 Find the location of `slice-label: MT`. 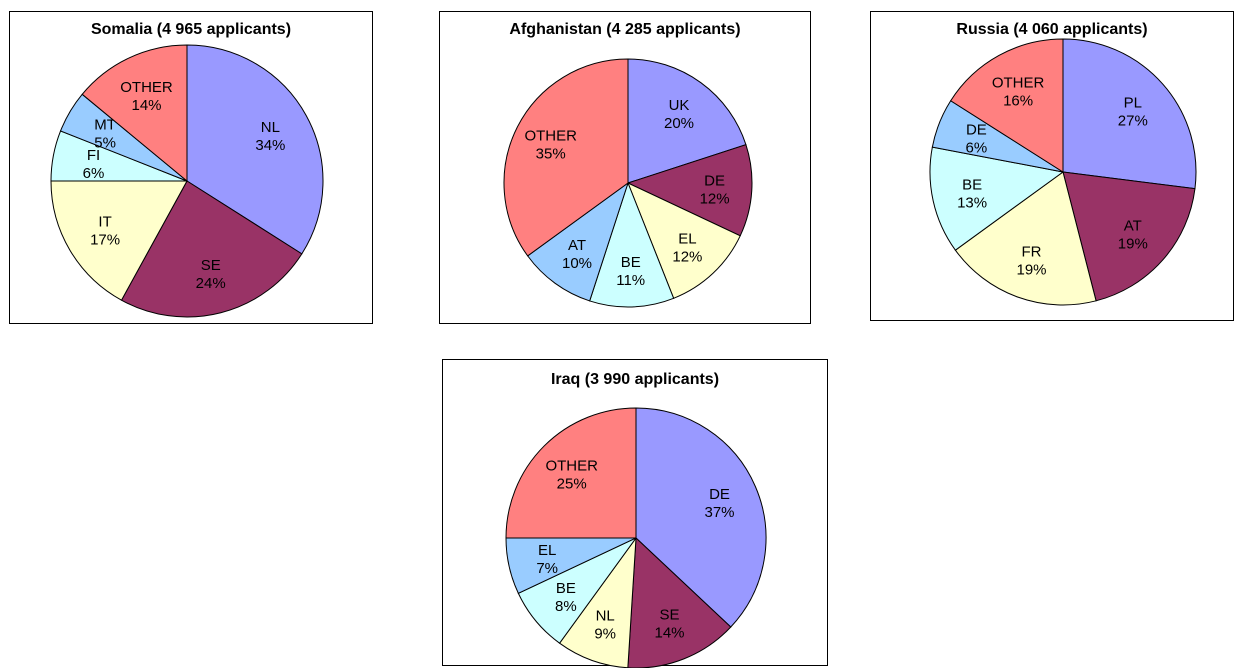

slice-label: MT is located at coordinates (105, 125).